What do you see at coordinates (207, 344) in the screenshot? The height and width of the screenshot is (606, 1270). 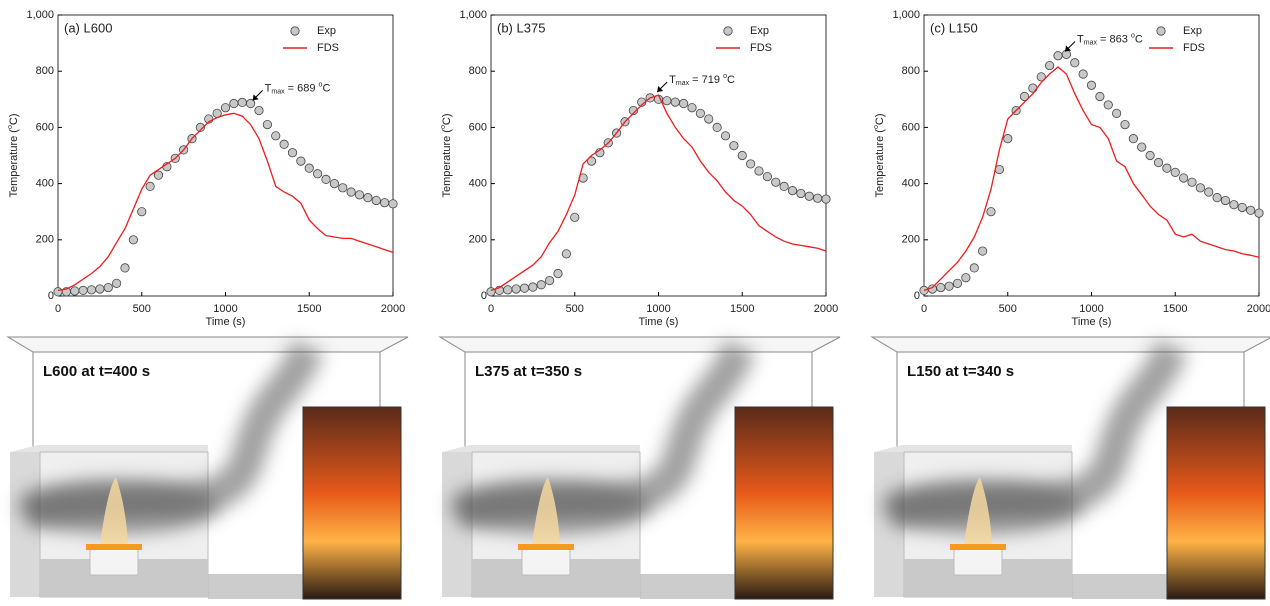 I see `room-ceiling` at bounding box center [207, 344].